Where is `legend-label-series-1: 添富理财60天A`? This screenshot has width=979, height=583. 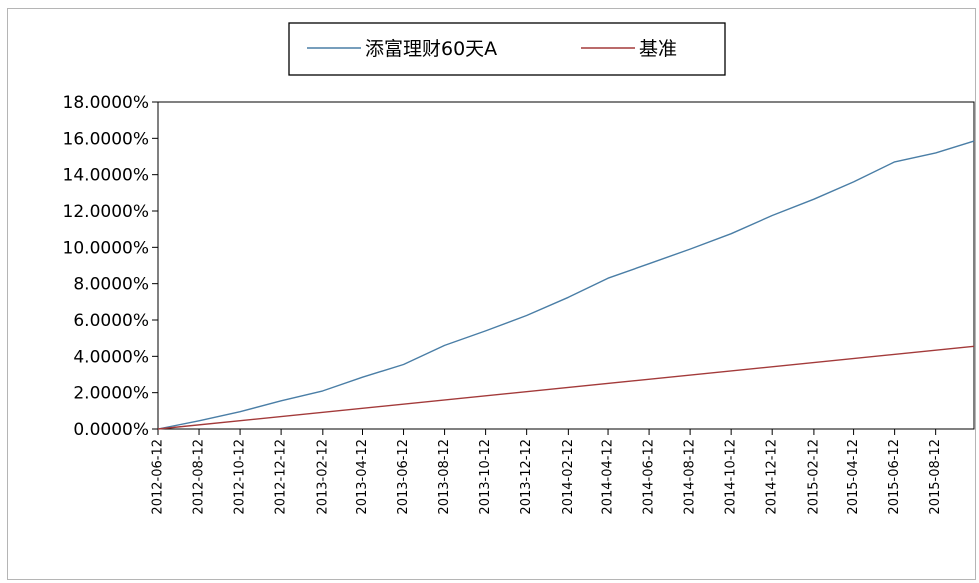 legend-label-series-1: 添富理财60天A is located at coordinates (431, 49).